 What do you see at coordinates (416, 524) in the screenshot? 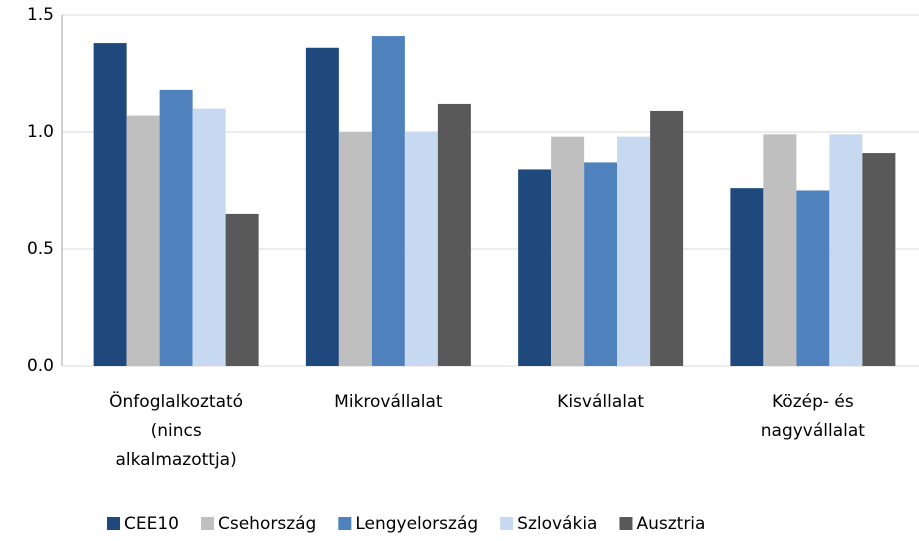
I see `legend-label: Lengyelország` at bounding box center [416, 524].